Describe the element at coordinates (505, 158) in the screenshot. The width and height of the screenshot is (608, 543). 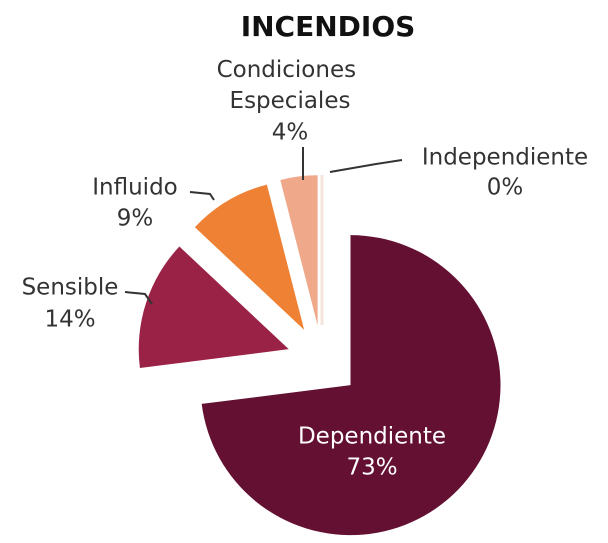
I see `slice-label: Independiente` at that location.